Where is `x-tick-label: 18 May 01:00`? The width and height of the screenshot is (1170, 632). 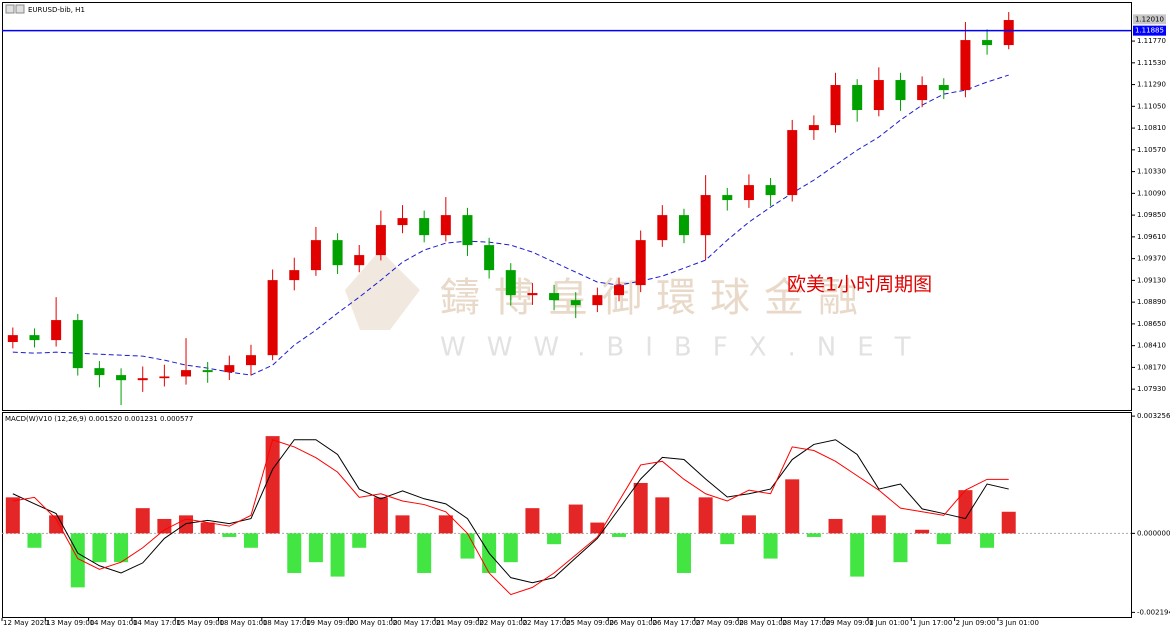
x-tick-label: 18 May 01:00 is located at coordinates (244, 623).